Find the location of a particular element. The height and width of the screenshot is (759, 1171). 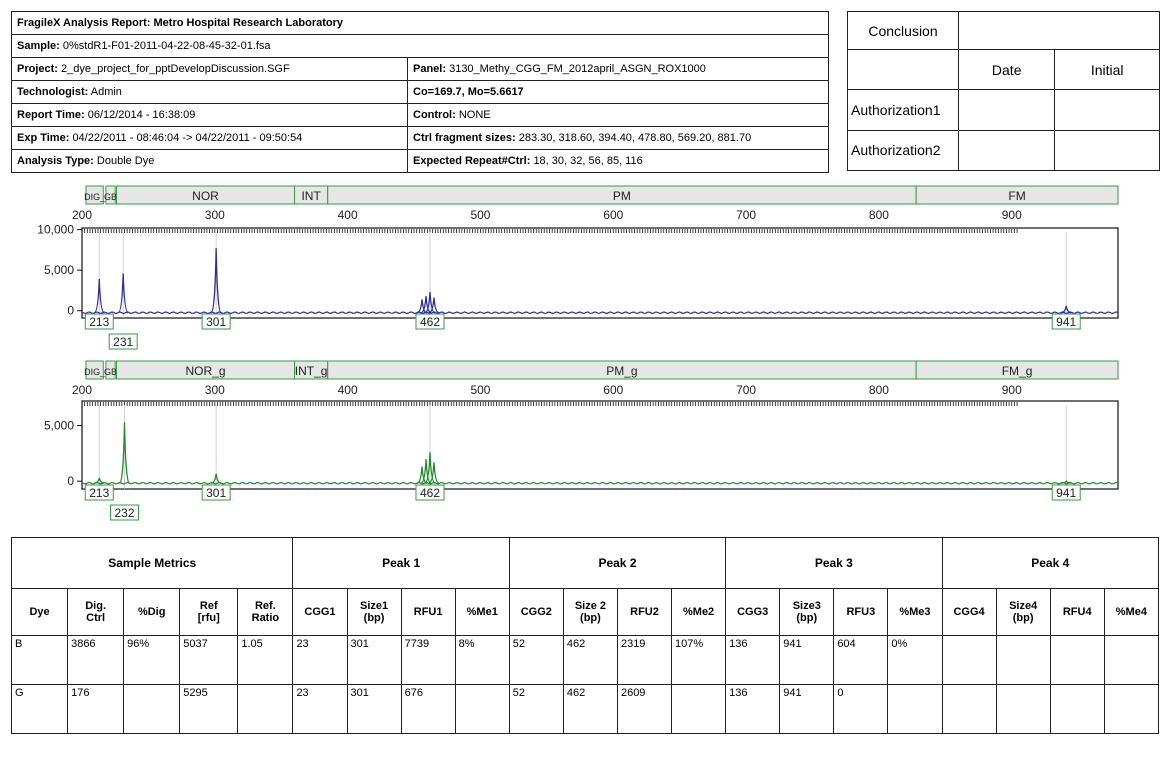

column-header: %Dig is located at coordinates (152, 612).